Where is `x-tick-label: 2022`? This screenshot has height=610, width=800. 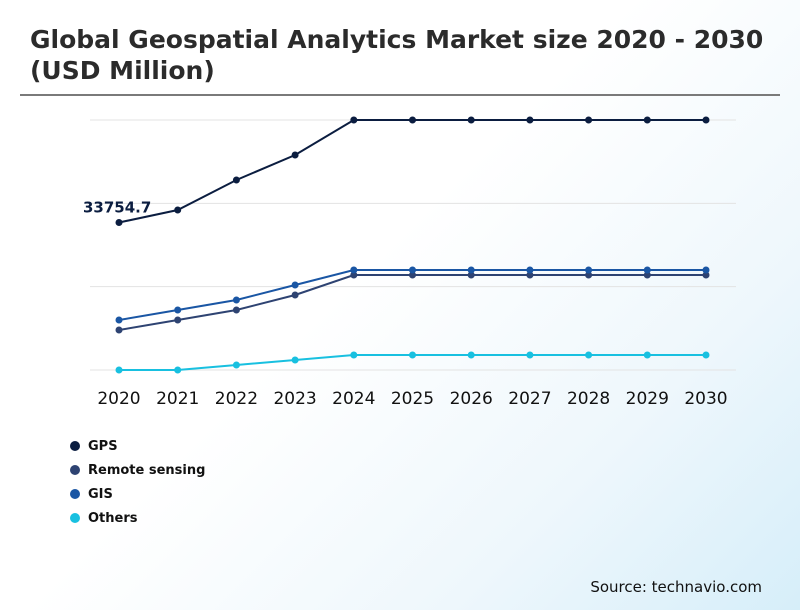
x-tick-label: 2022 is located at coordinates (236, 399).